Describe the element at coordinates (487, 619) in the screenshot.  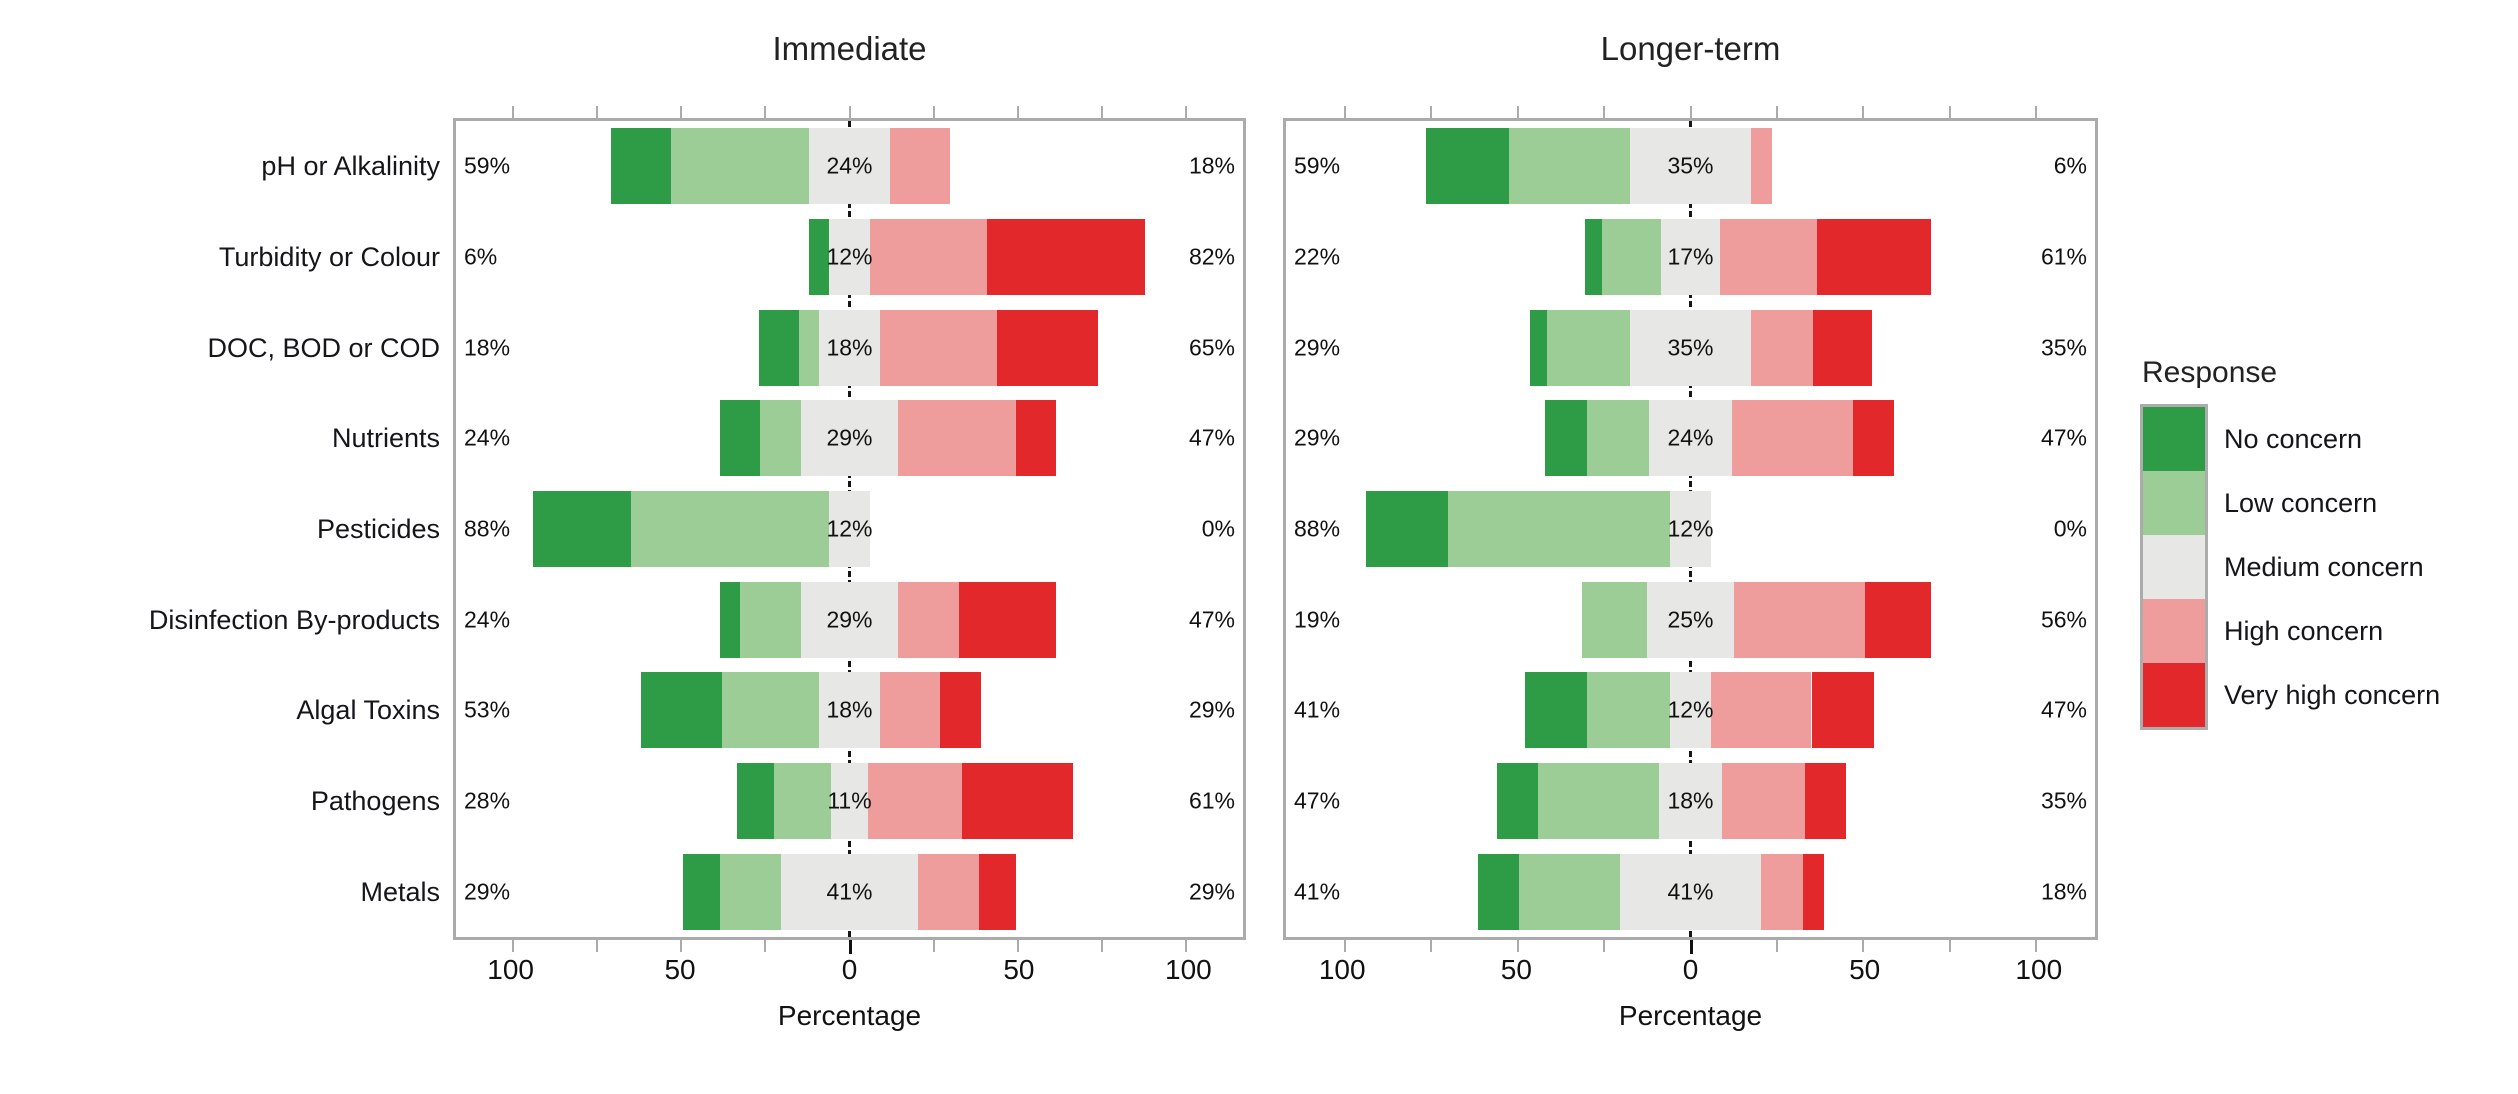
I see `left-total-label: 24%` at that location.